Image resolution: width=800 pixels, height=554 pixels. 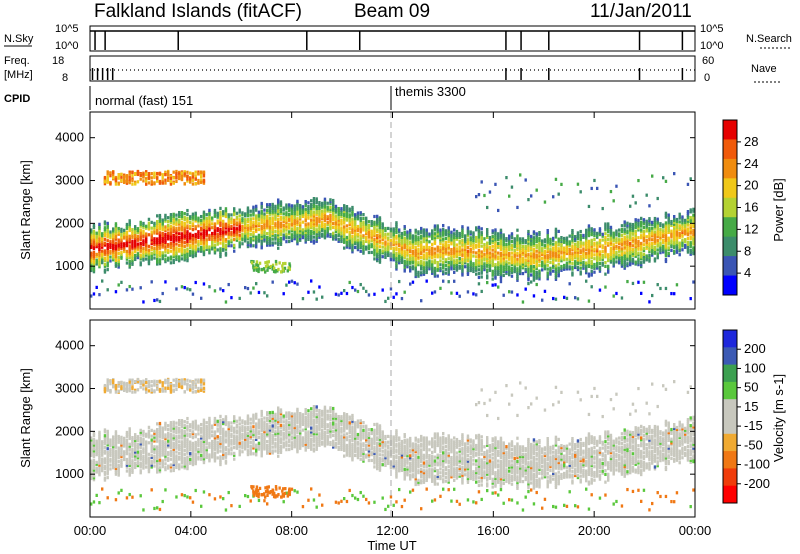 What do you see at coordinates (392, 38) in the screenshot?
I see `sky-panel` at bounding box center [392, 38].